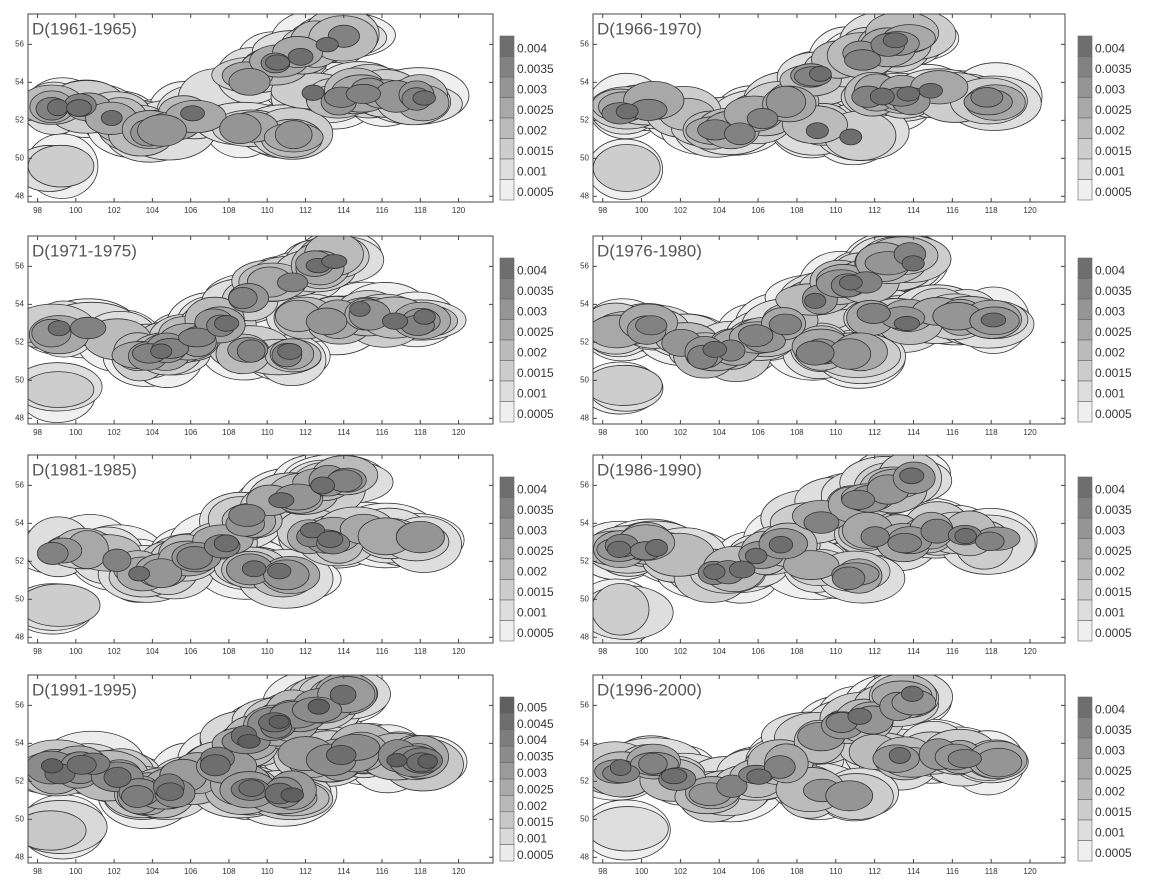  What do you see at coordinates (874, 210) in the screenshot?
I see `x-tick-label: 112` at bounding box center [874, 210].